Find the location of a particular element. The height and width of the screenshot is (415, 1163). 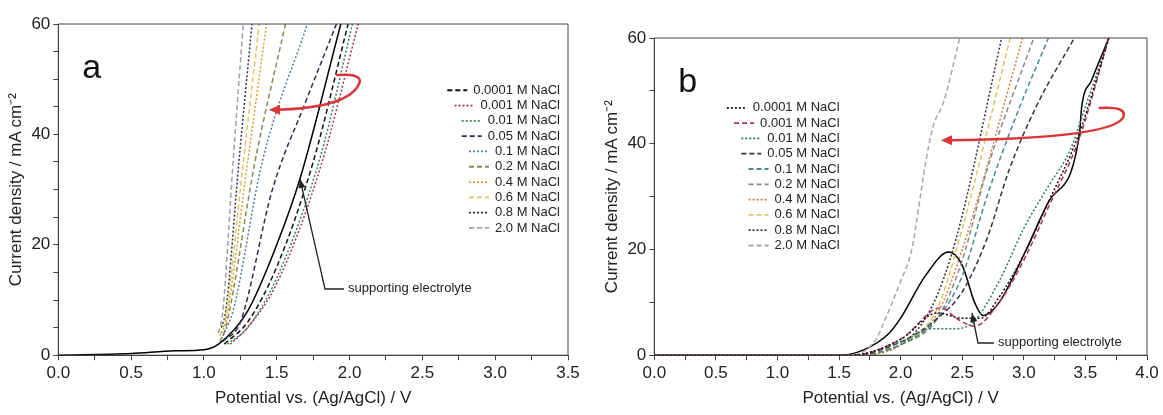

annotation: b is located at coordinates (688, 80).